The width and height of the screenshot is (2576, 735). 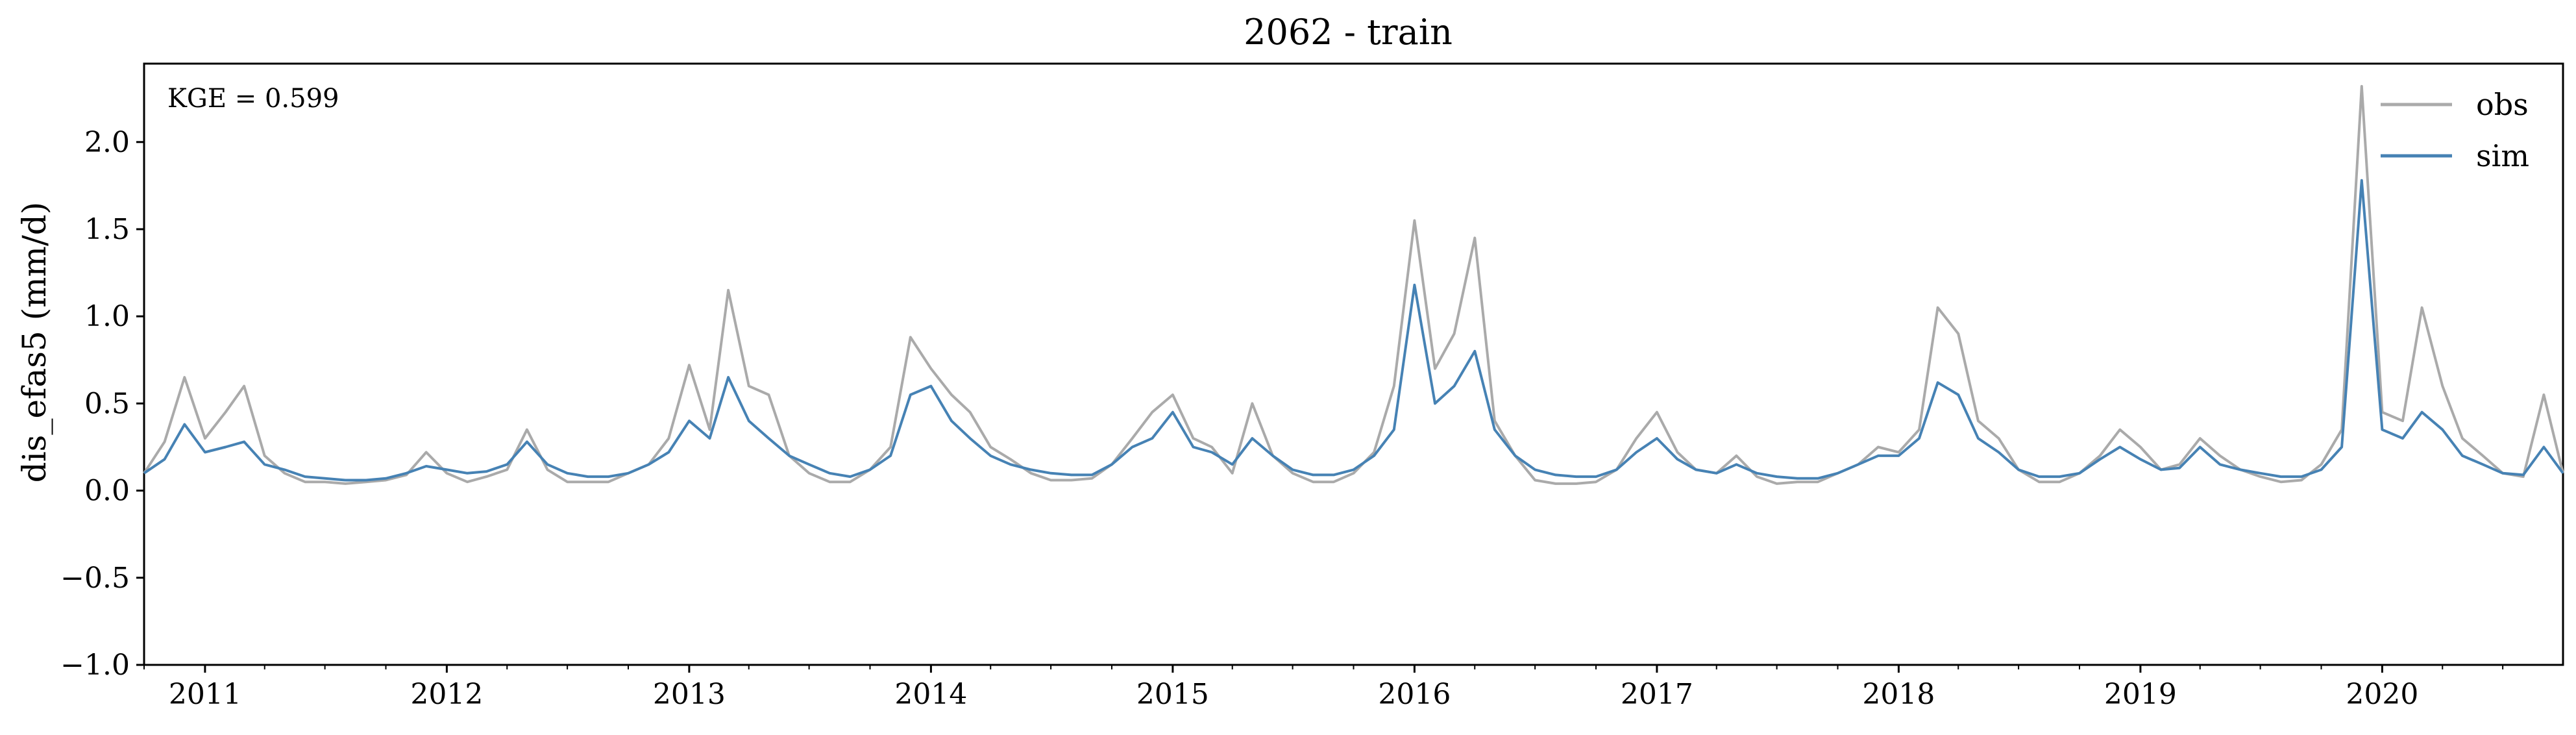 I want to click on y-tick-label: 0.0, so click(x=107, y=491).